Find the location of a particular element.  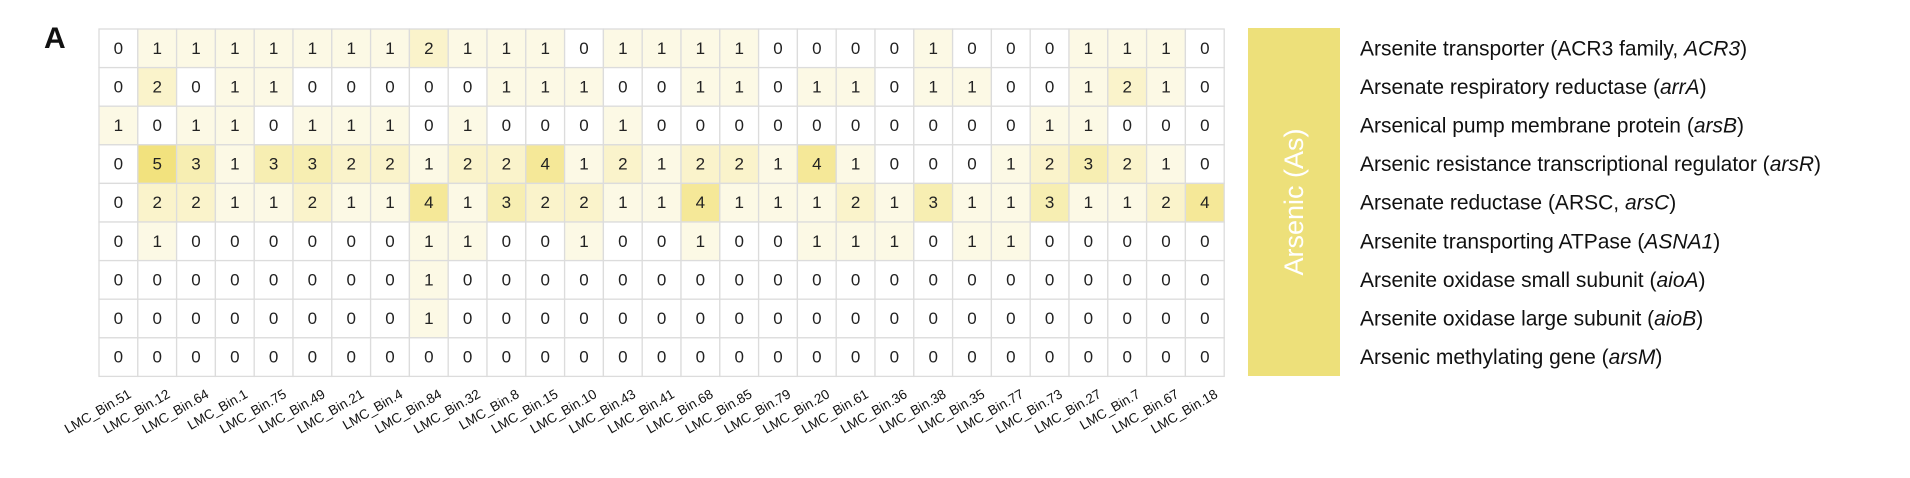

panel-label: A is located at coordinates (55, 38).